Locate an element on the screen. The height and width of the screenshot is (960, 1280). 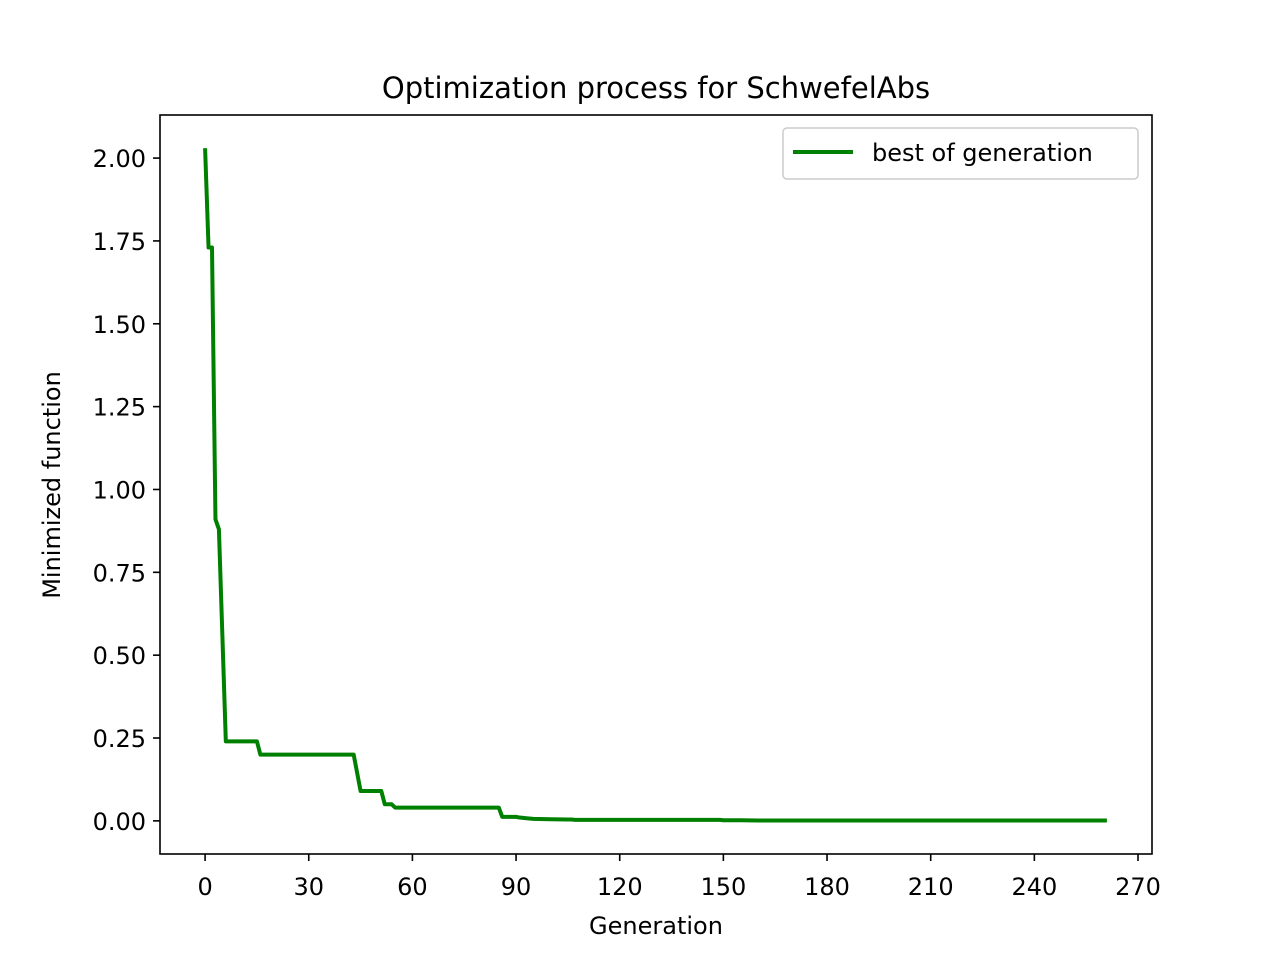
x-tick-label: 120 is located at coordinates (620, 887).